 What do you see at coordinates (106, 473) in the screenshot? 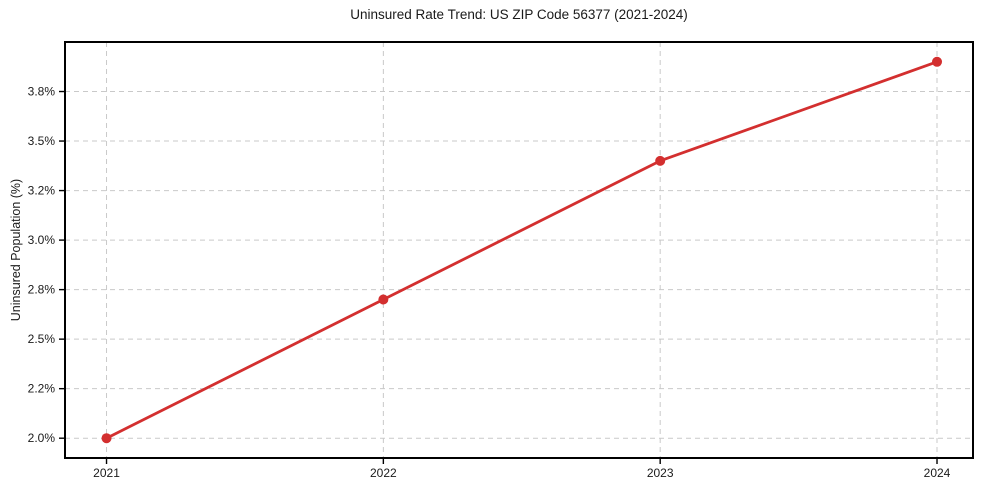
I see `x-tick-label: 2021` at bounding box center [106, 473].